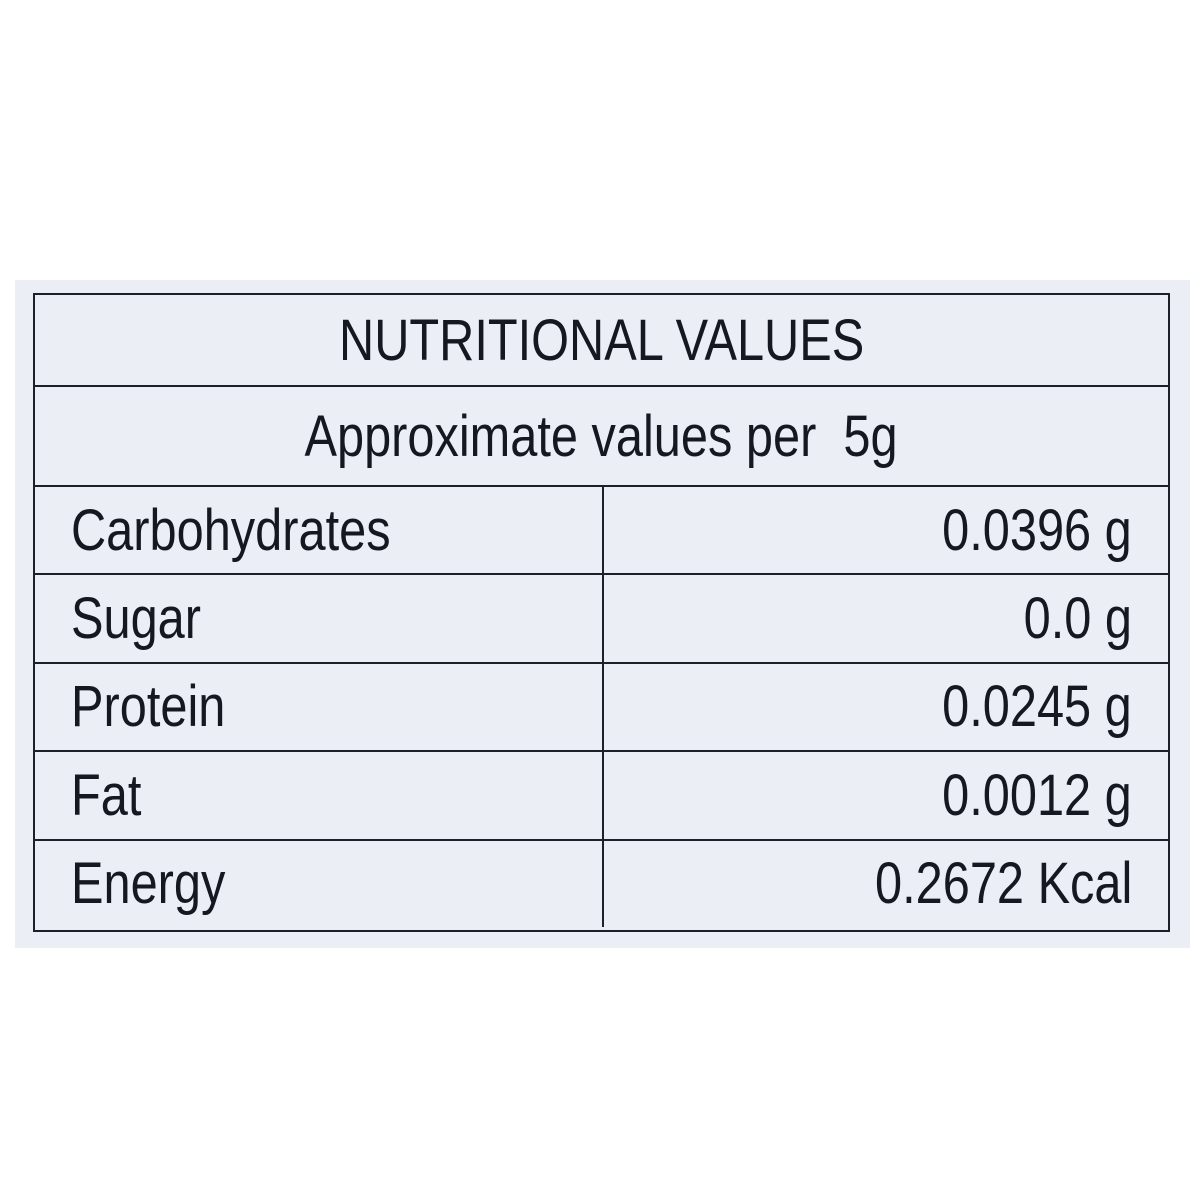 The width and height of the screenshot is (1200, 1200). What do you see at coordinates (148, 884) in the screenshot?
I see `nutrient-name: Energy` at bounding box center [148, 884].